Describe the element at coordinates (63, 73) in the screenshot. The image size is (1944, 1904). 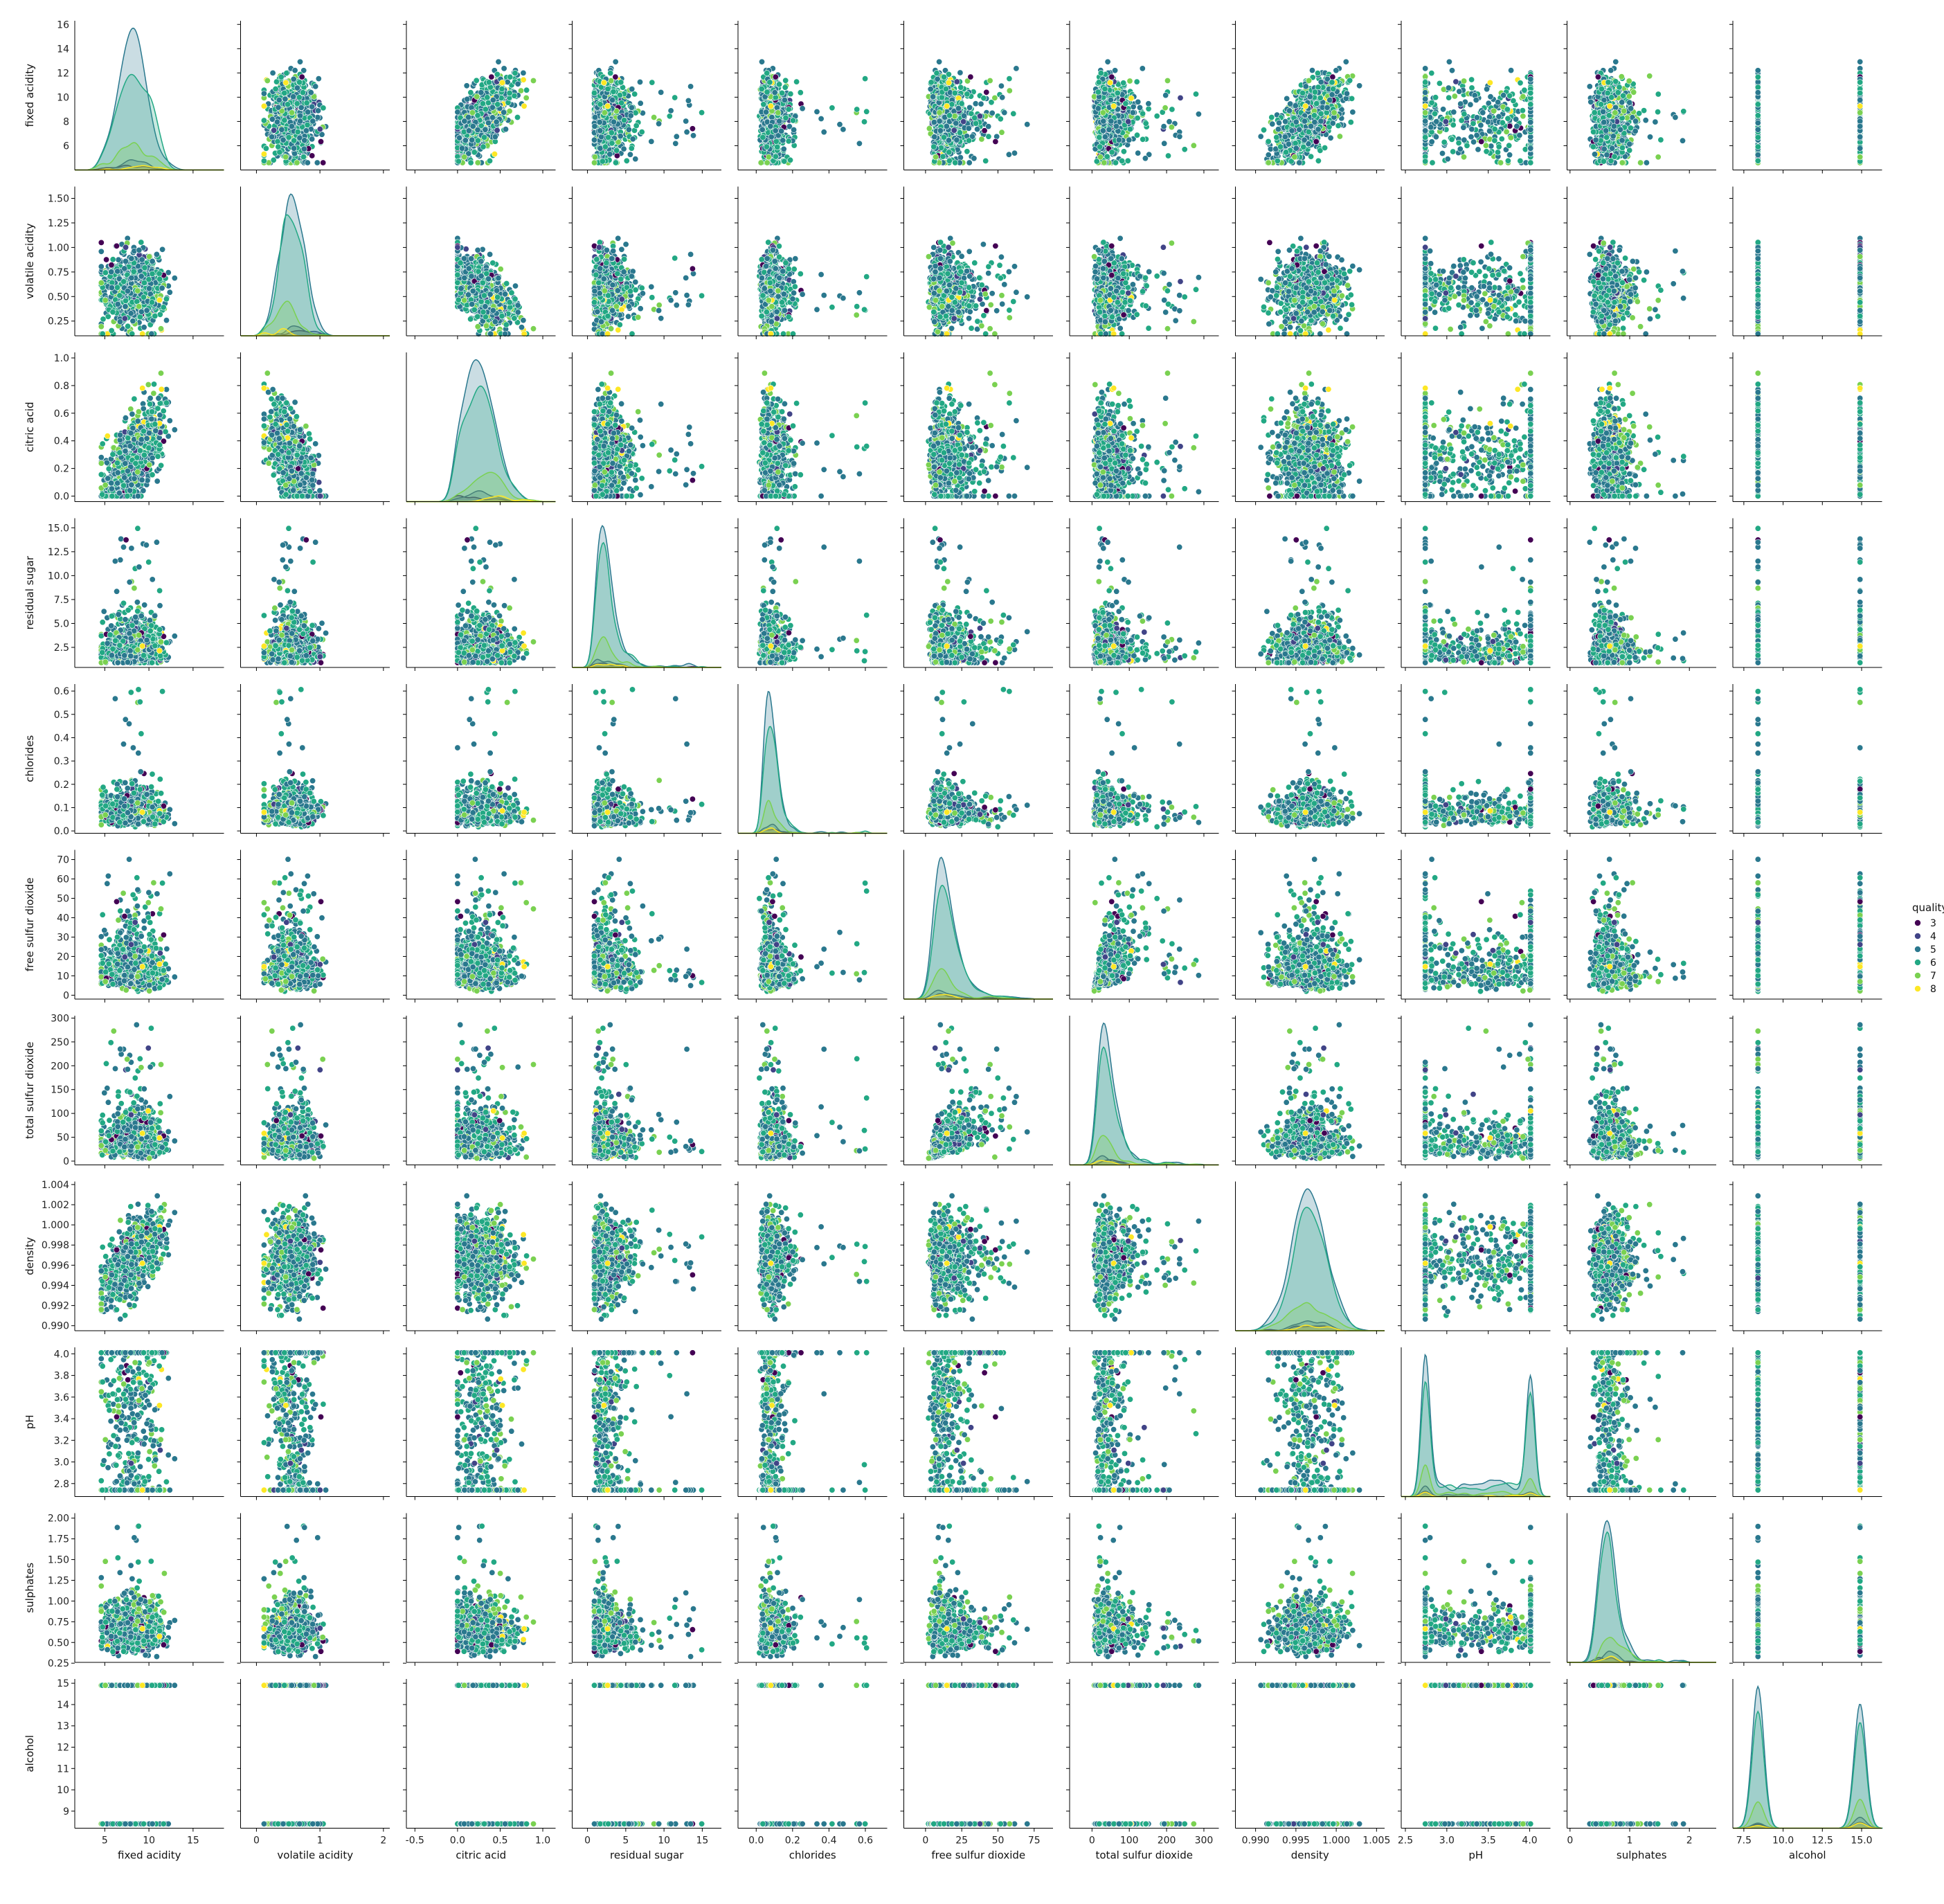
I see `y-tick-label: 12` at that location.